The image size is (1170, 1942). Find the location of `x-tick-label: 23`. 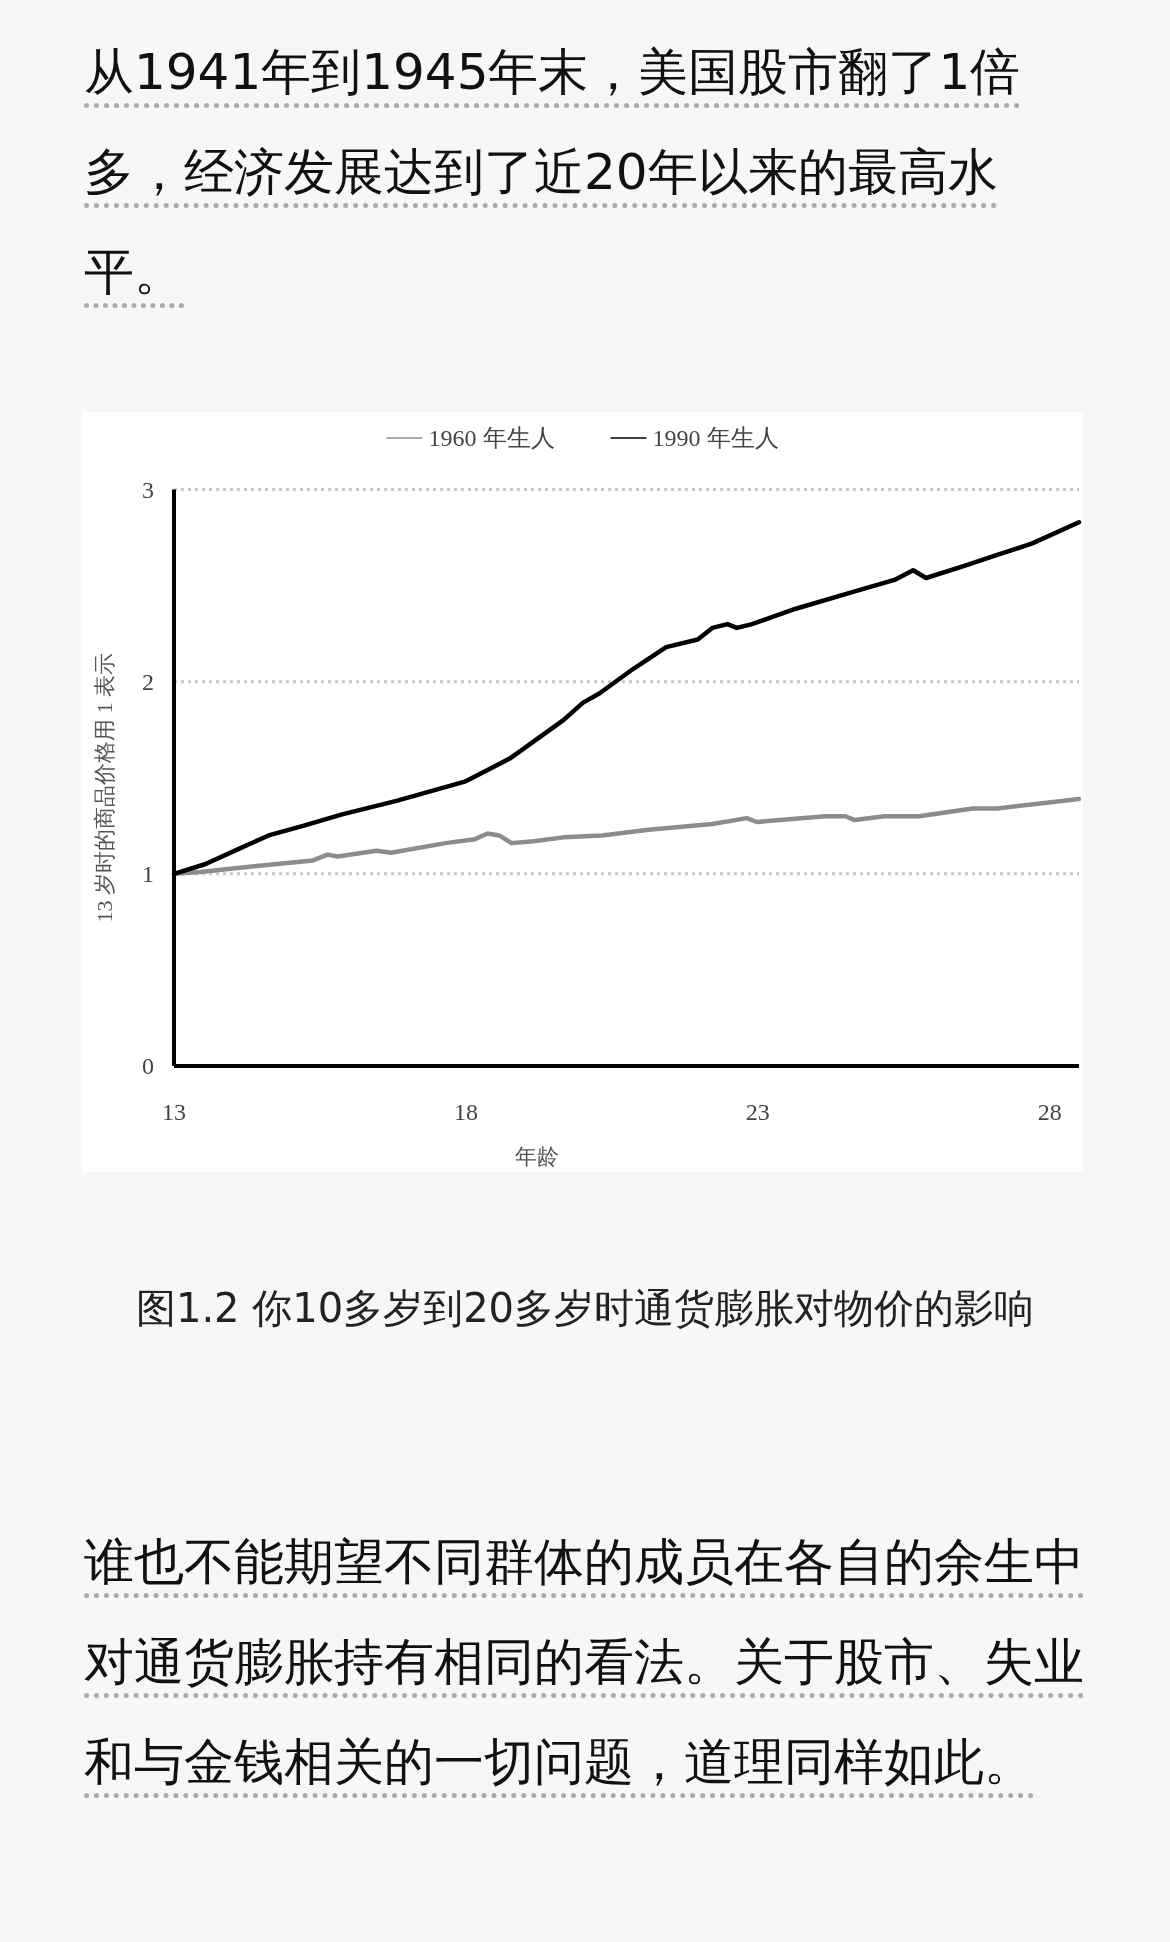

x-tick-label: 23 is located at coordinates (757, 1112).